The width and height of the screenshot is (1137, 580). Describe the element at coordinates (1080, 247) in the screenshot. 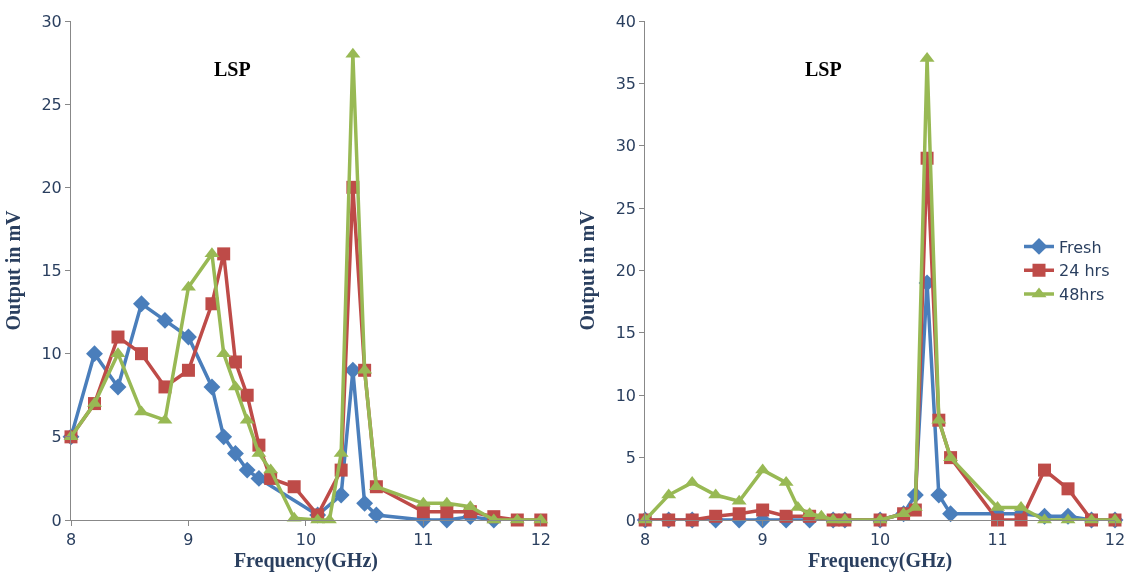

I see `legend-label: Fresh` at that location.